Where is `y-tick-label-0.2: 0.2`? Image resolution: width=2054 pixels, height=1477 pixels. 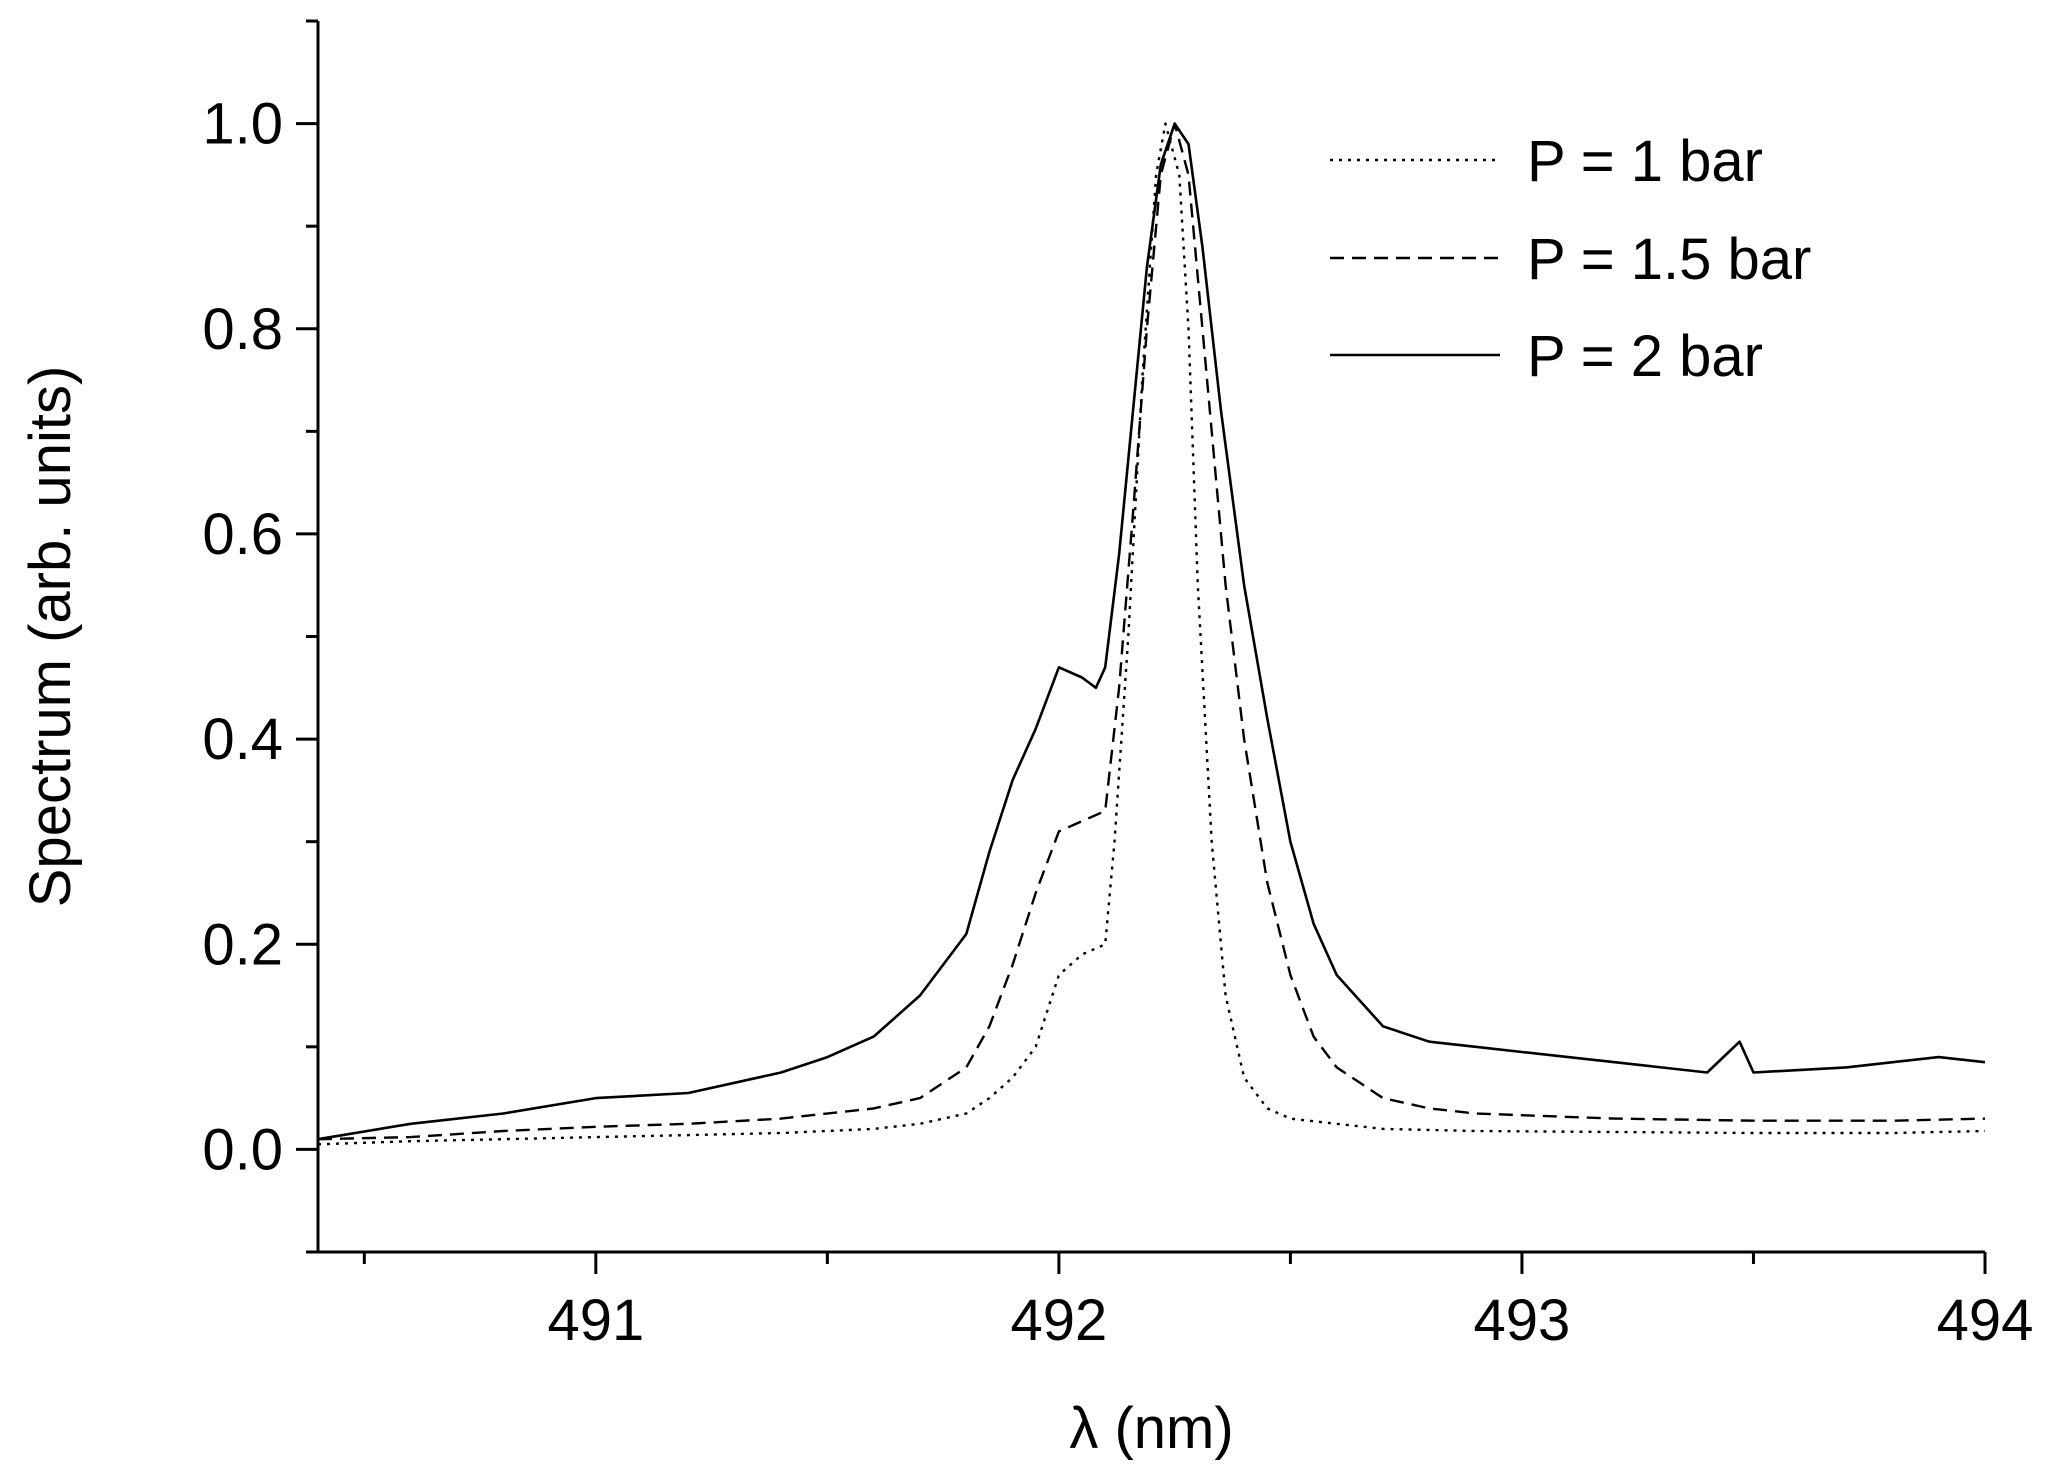 y-tick-label-0.2: 0.2 is located at coordinates (242, 944).